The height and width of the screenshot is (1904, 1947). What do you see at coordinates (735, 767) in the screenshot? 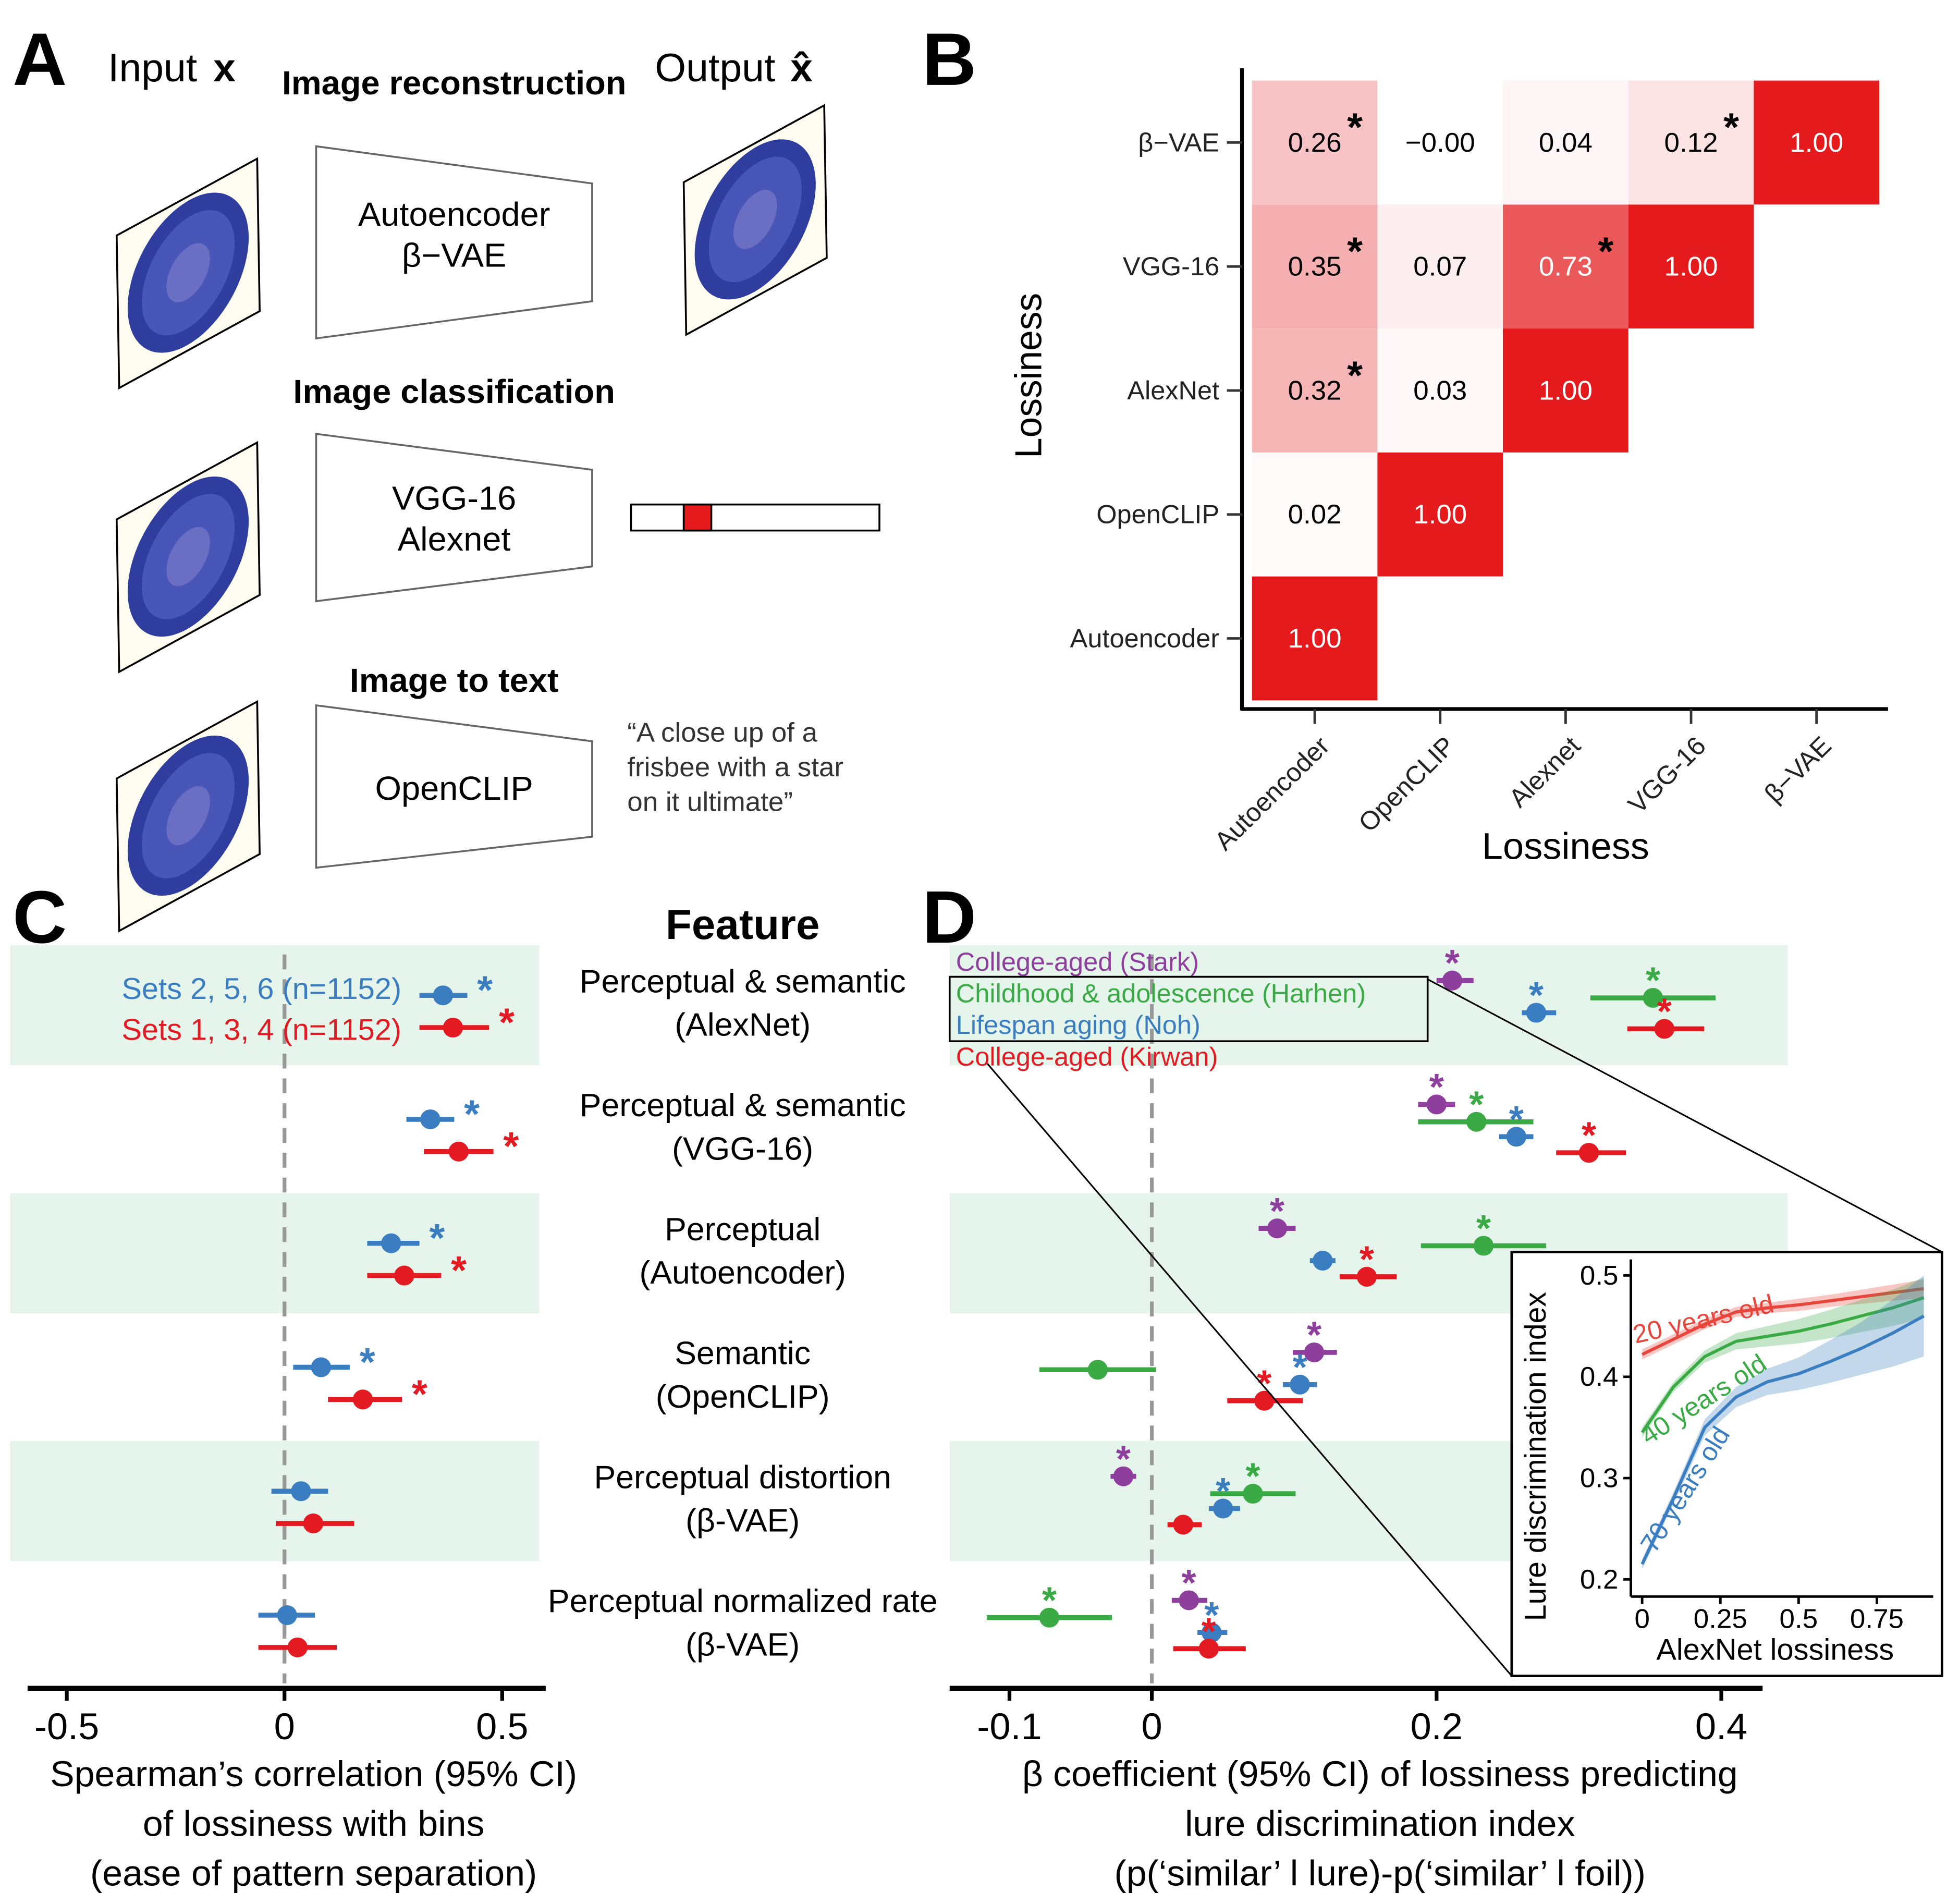
I see `caption-line: frisbee with a star` at bounding box center [735, 767].